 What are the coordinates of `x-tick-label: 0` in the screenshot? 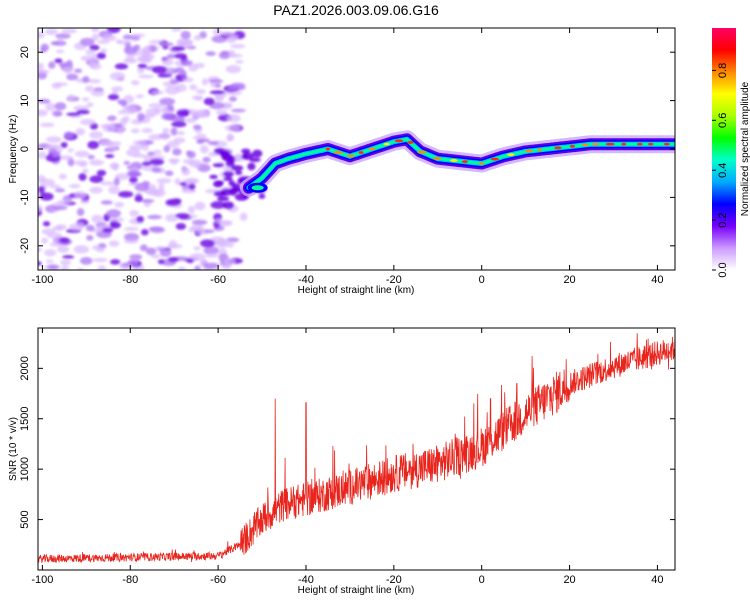 It's located at (482, 580).